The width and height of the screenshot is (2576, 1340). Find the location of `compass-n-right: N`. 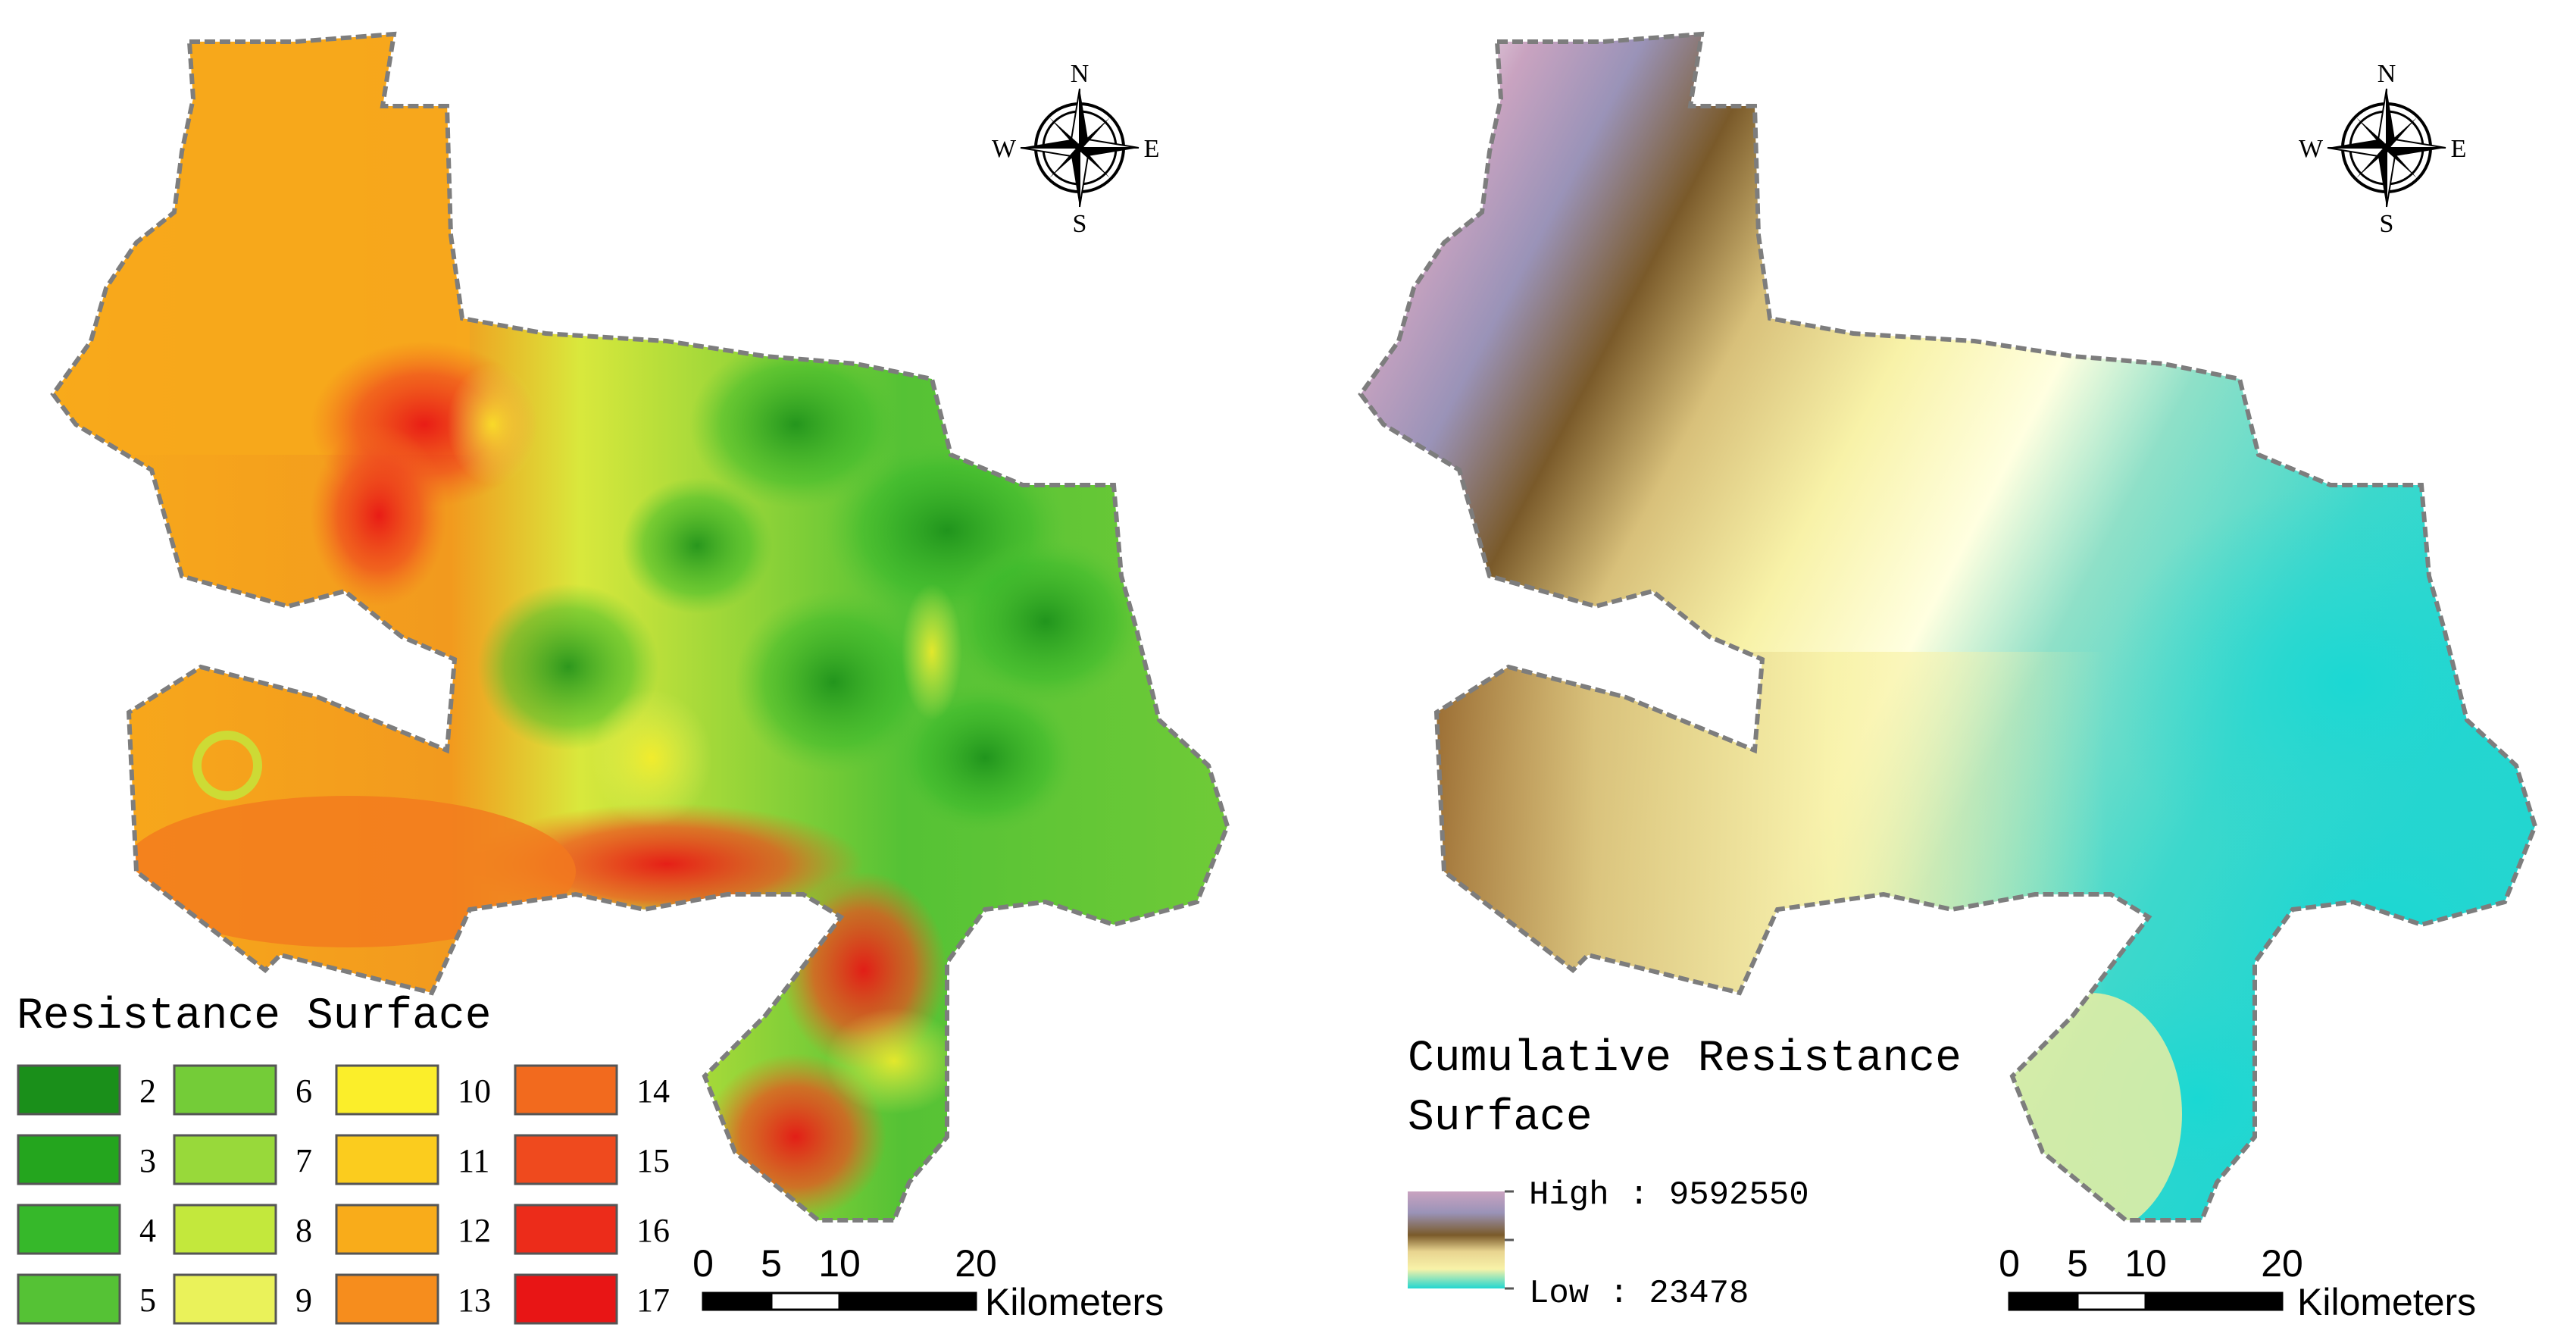

compass-n-right: N is located at coordinates (2386, 74).